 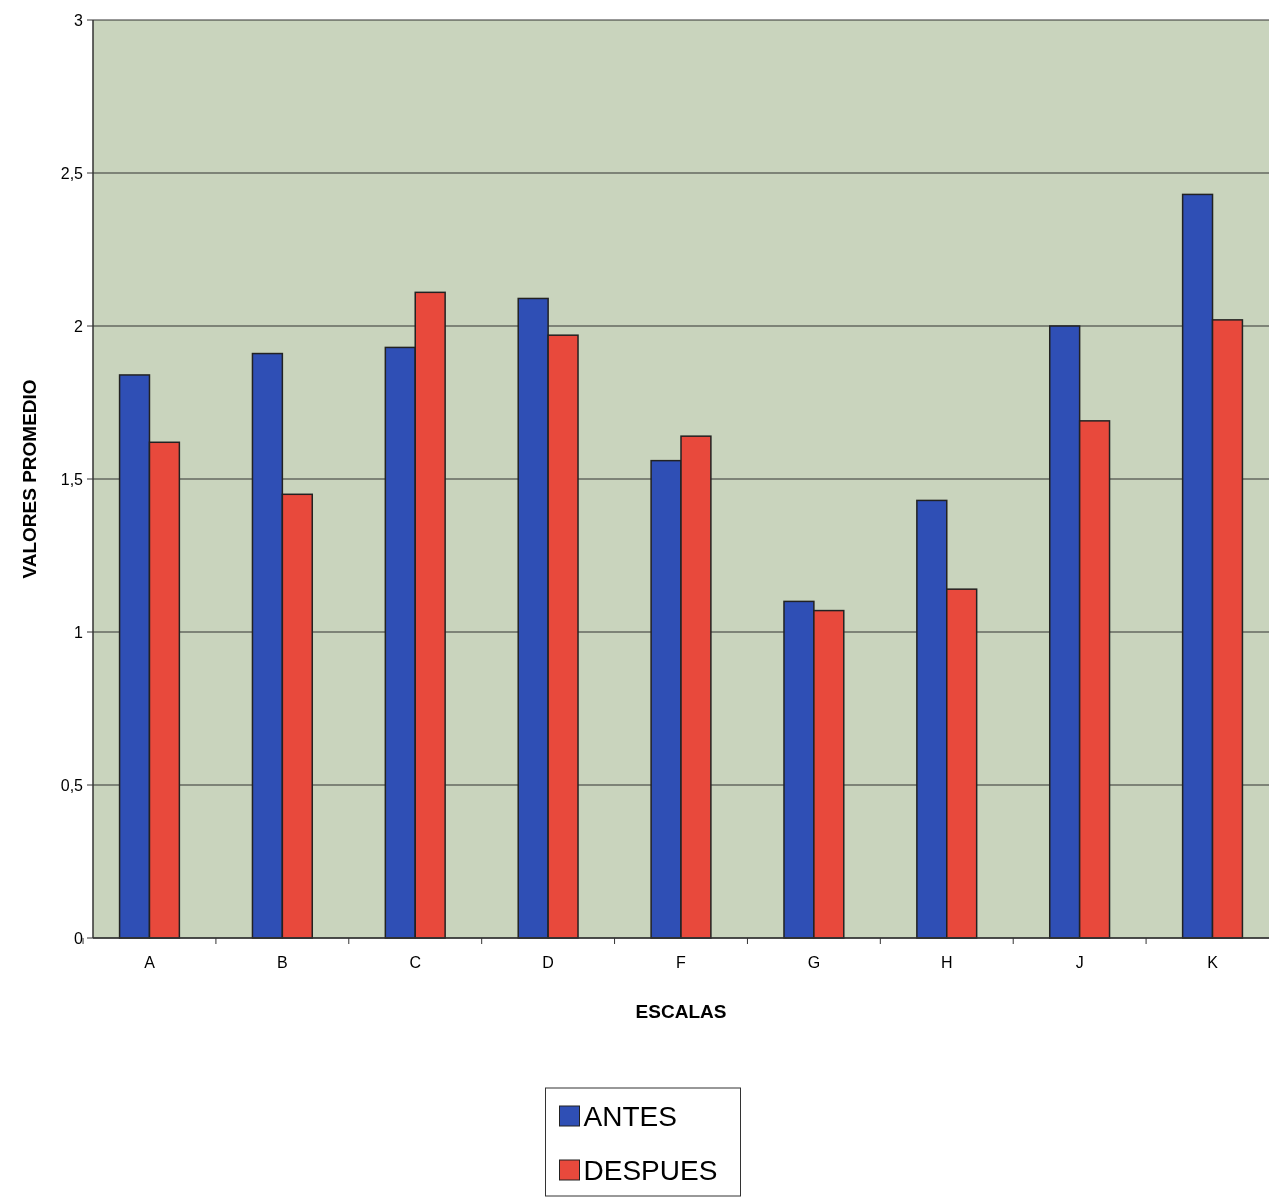 What do you see at coordinates (282, 962) in the screenshot?
I see `x-tick-label: B` at bounding box center [282, 962].